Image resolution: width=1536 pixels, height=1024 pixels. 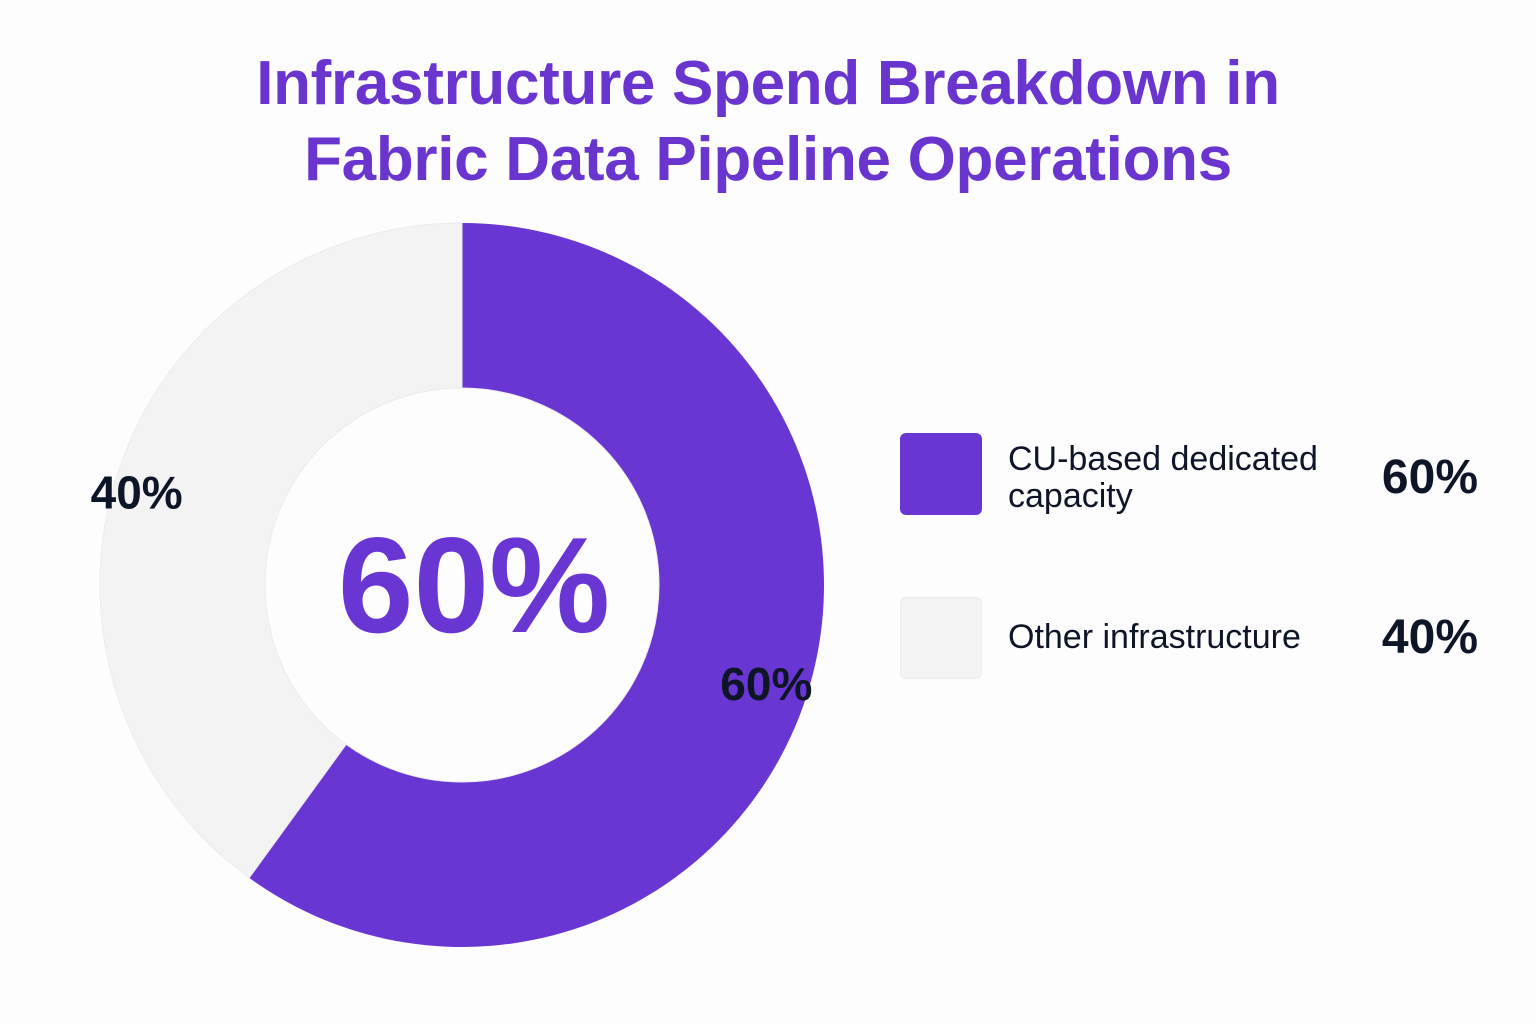 I want to click on legend-value-cu-capacity: 60%, so click(x=1429, y=477).